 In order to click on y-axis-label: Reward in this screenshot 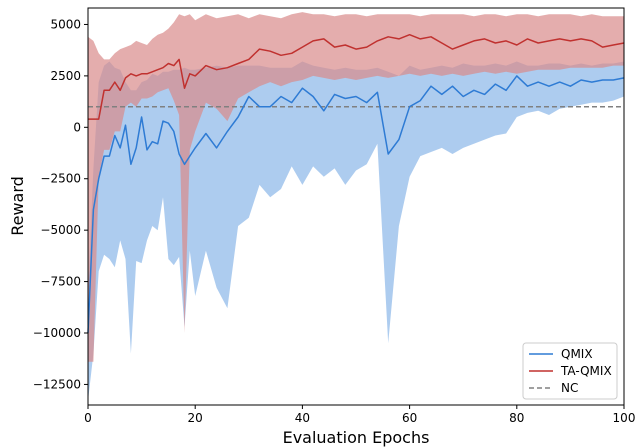, I will do `click(17, 206)`.